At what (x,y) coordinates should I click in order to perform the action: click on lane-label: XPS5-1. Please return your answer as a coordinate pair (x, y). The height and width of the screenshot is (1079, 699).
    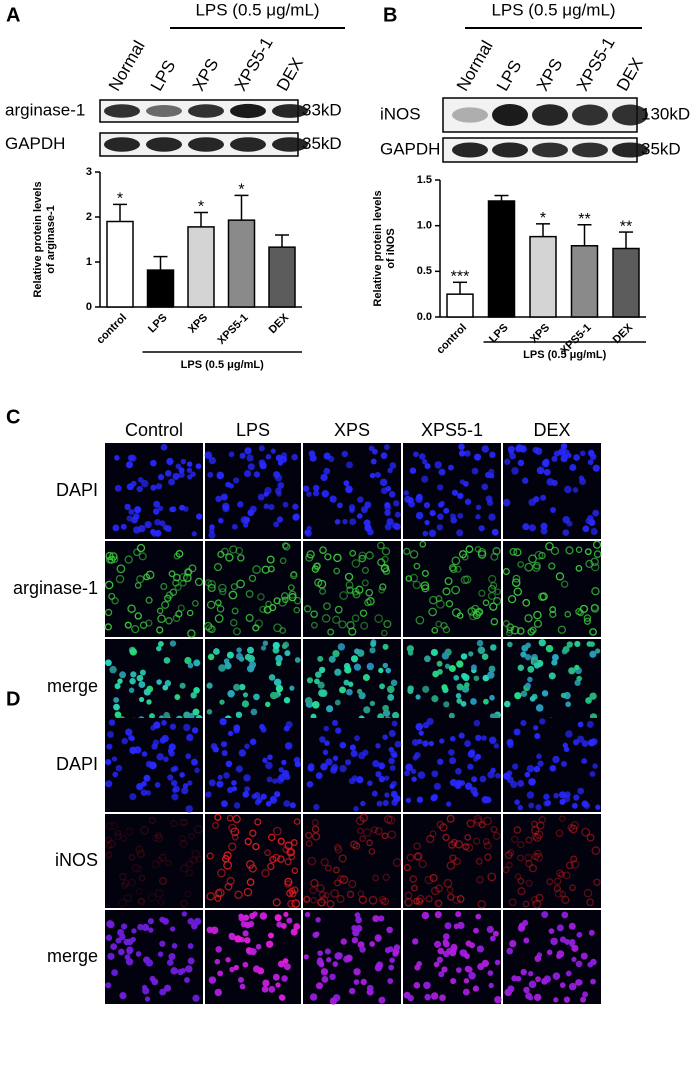
    Looking at the image, I should click on (254, 64).